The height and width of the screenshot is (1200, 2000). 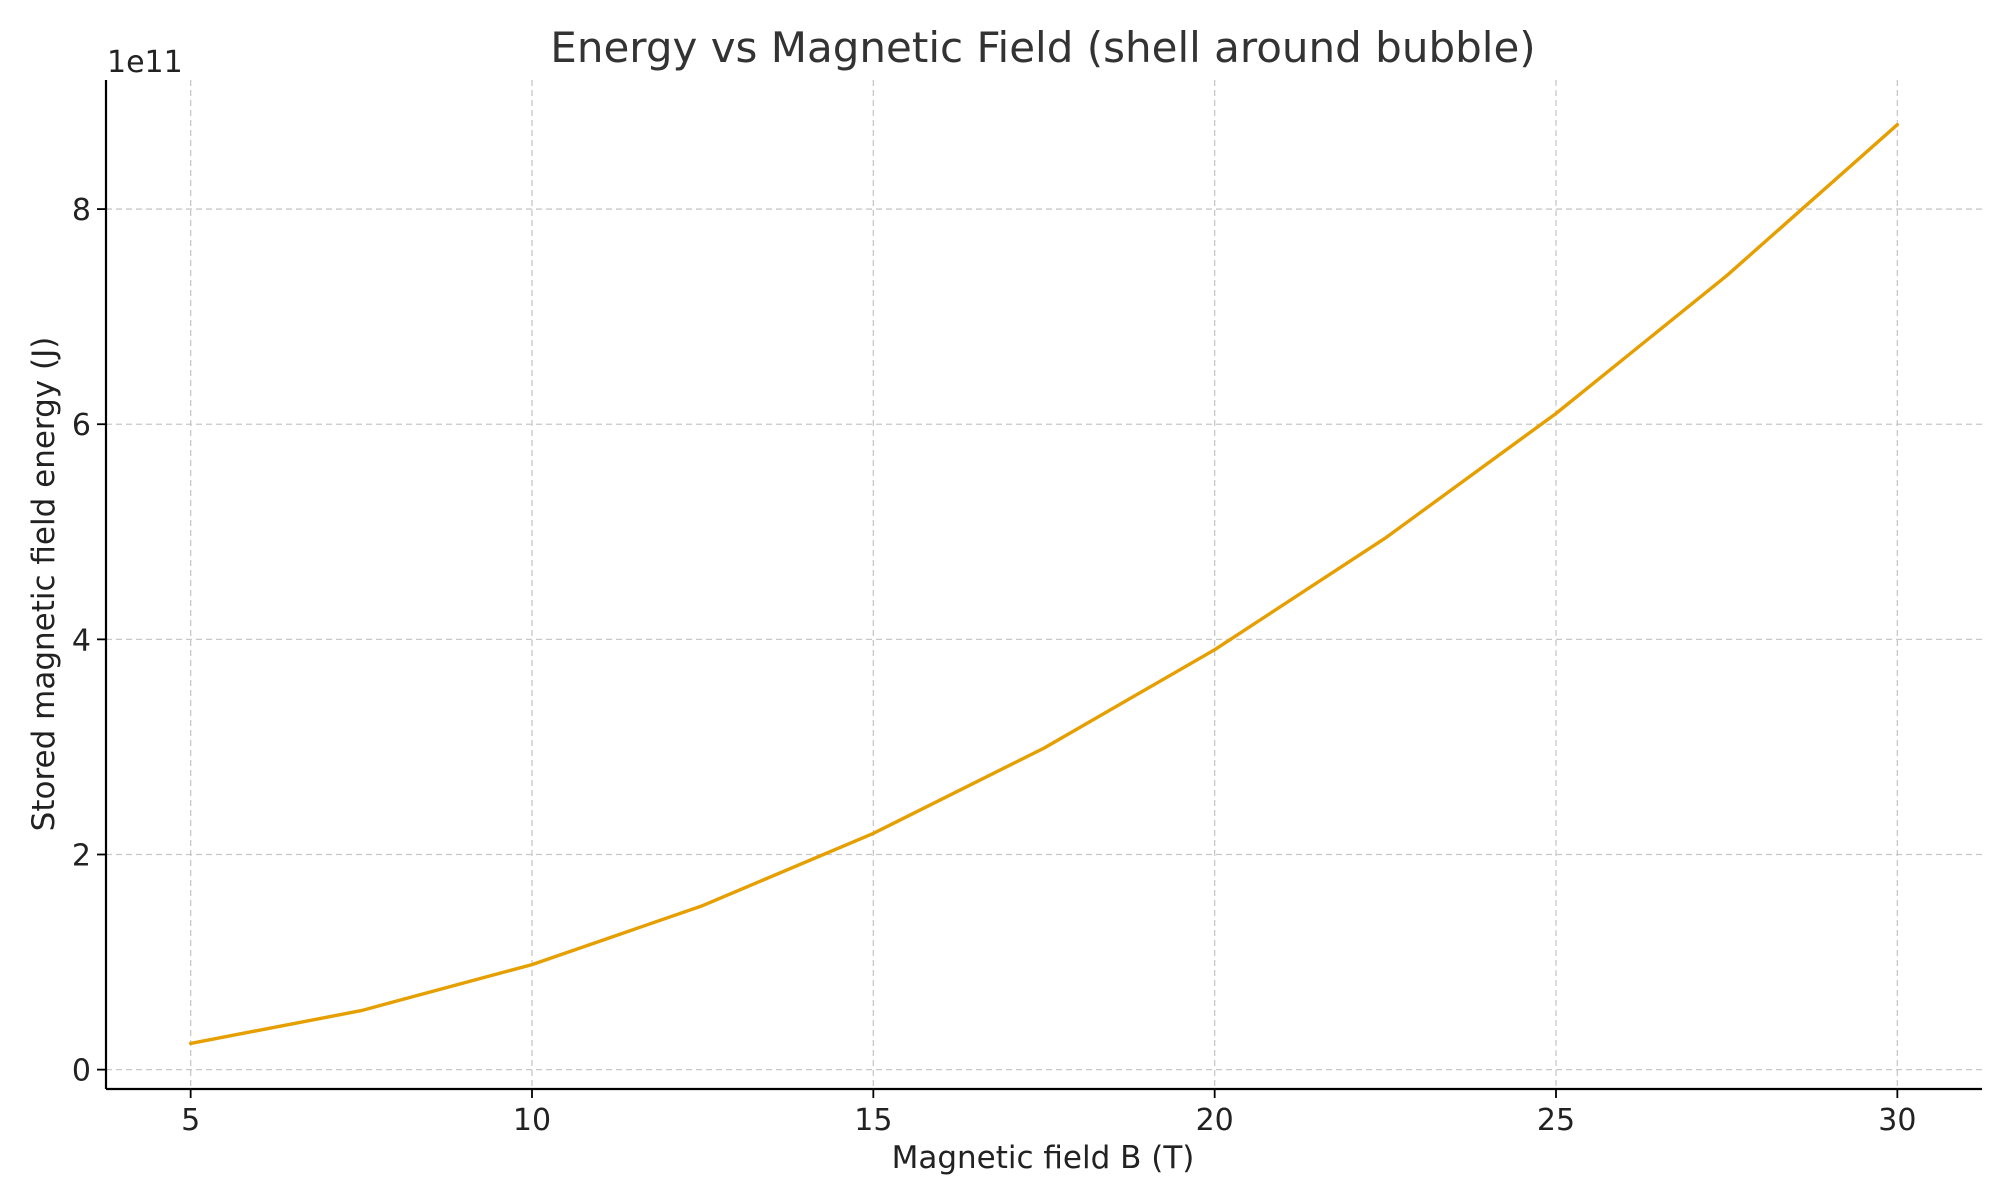 What do you see at coordinates (873, 1120) in the screenshot?
I see `x-tick-label: 15` at bounding box center [873, 1120].